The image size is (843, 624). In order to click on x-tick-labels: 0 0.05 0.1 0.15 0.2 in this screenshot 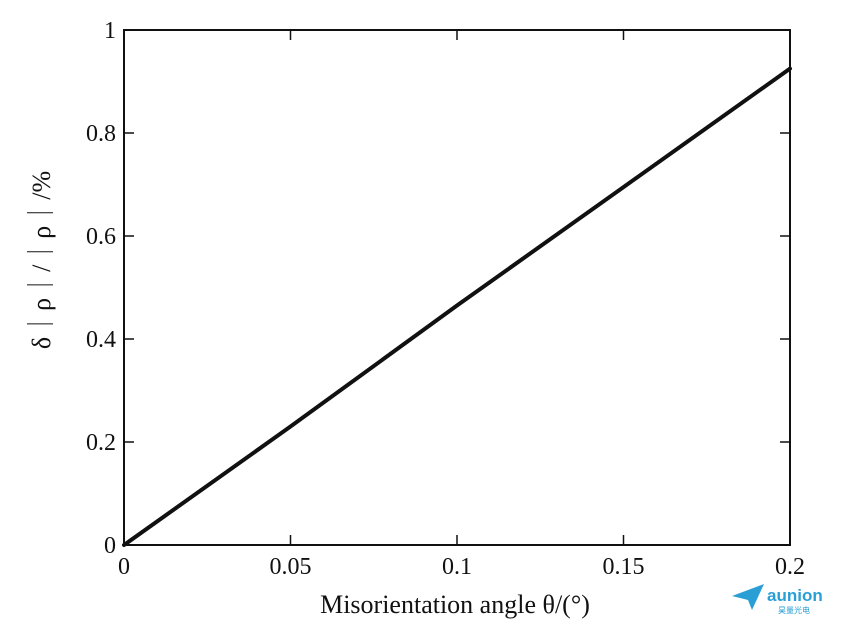, I will do `click(461, 567)`.